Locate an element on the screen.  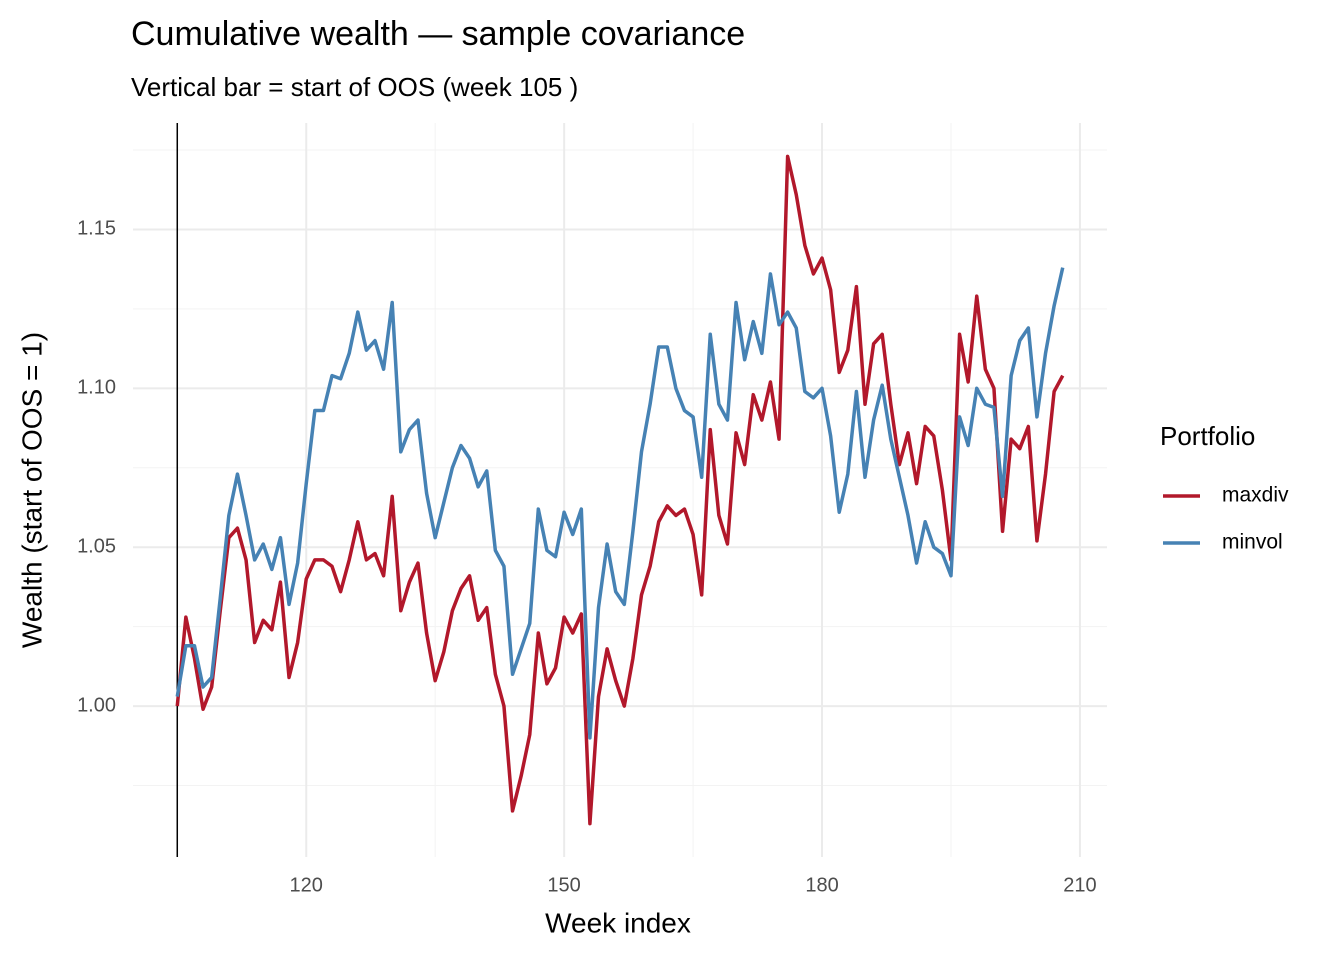
y-tick-label: 1.15 is located at coordinates (96, 229).